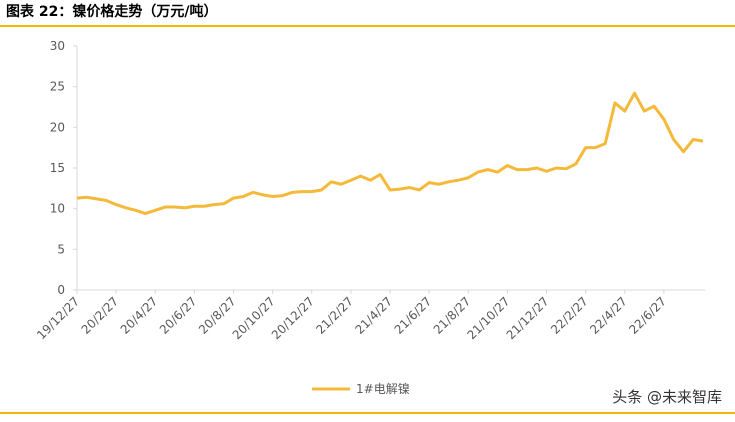 The width and height of the screenshot is (735, 422). I want to click on x-tick-label: 21/4/27, so click(374, 315).